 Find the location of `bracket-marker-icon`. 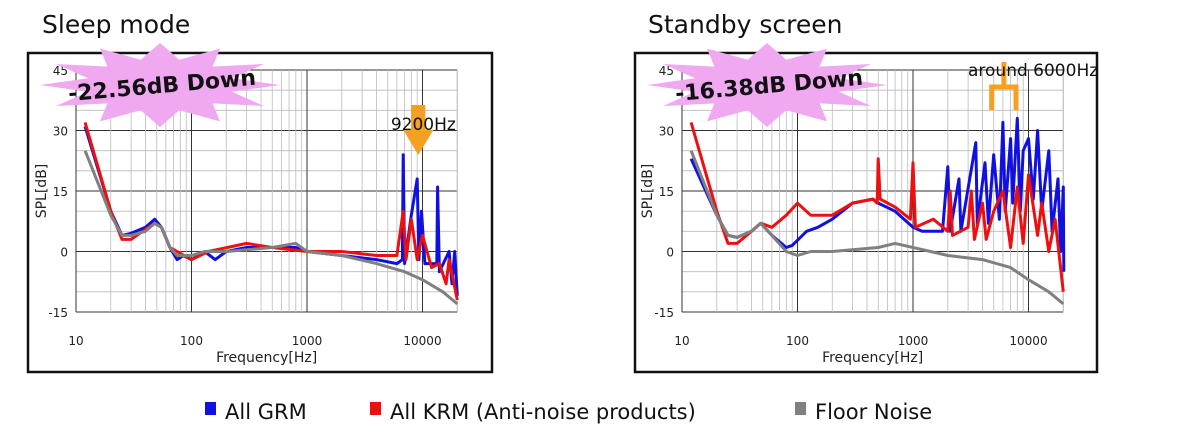

bracket-marker-icon is located at coordinates (1004, 86).